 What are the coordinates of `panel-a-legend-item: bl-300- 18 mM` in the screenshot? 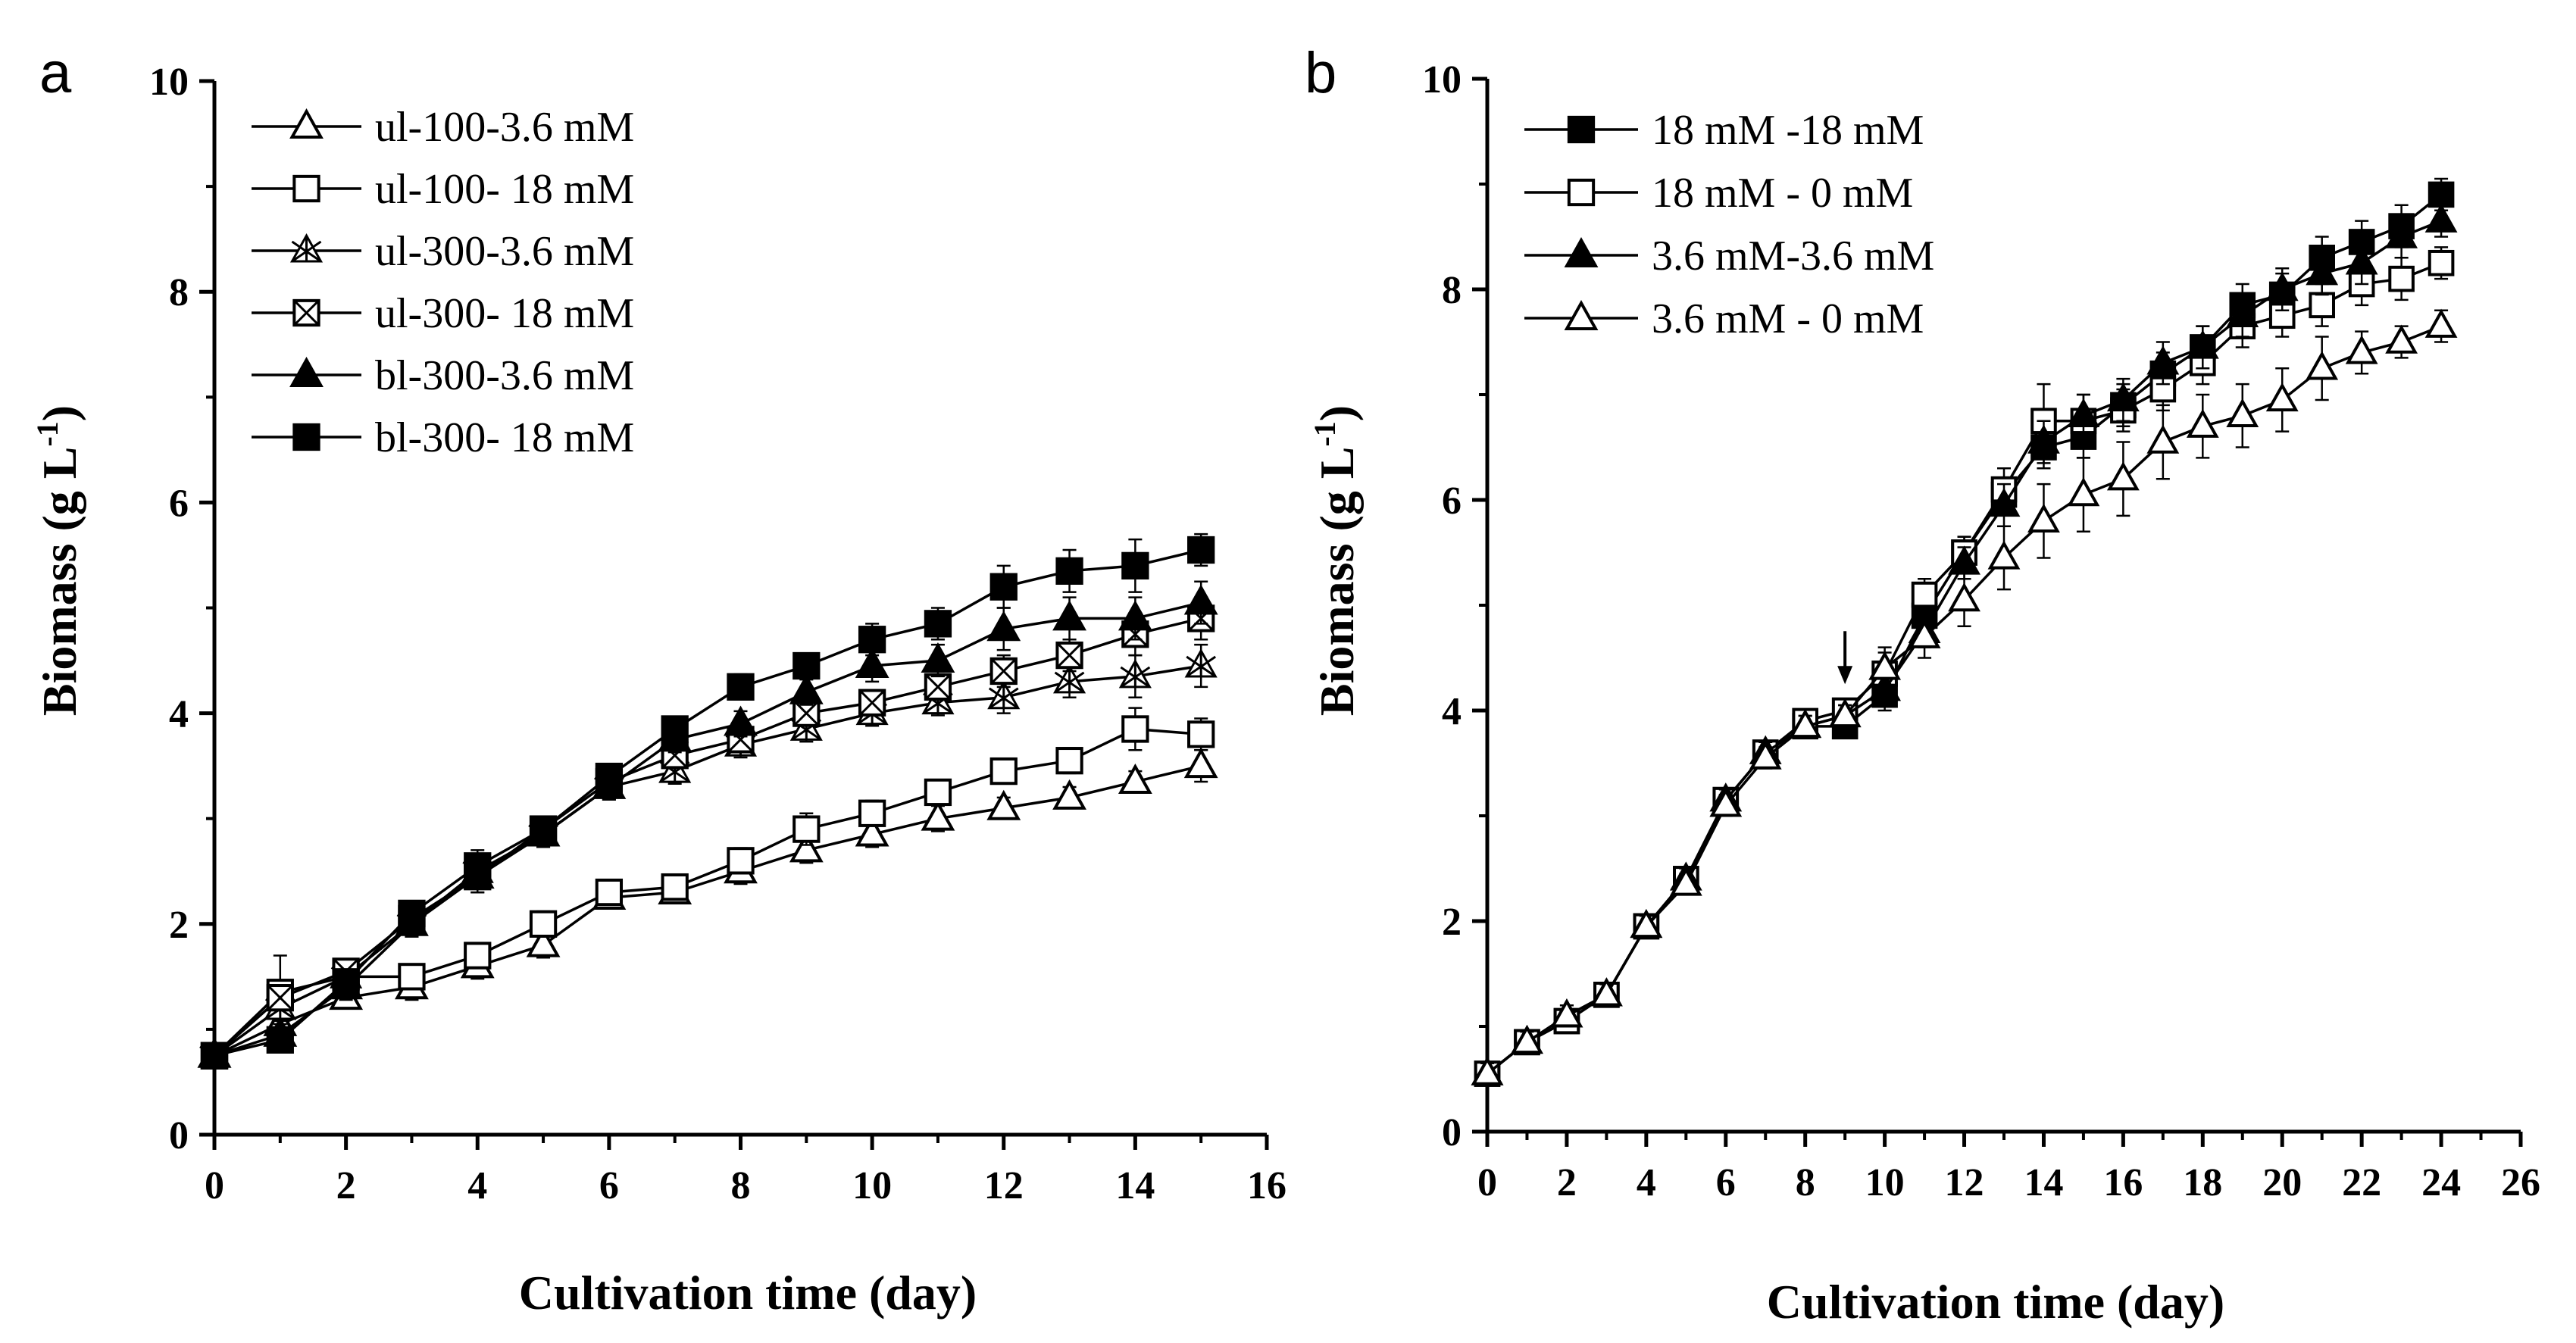 It's located at (443, 437).